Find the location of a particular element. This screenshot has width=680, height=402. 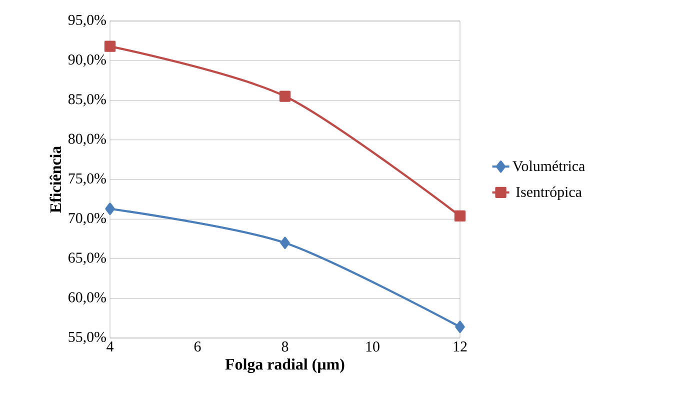

legend-label: Isentrópica is located at coordinates (549, 193).